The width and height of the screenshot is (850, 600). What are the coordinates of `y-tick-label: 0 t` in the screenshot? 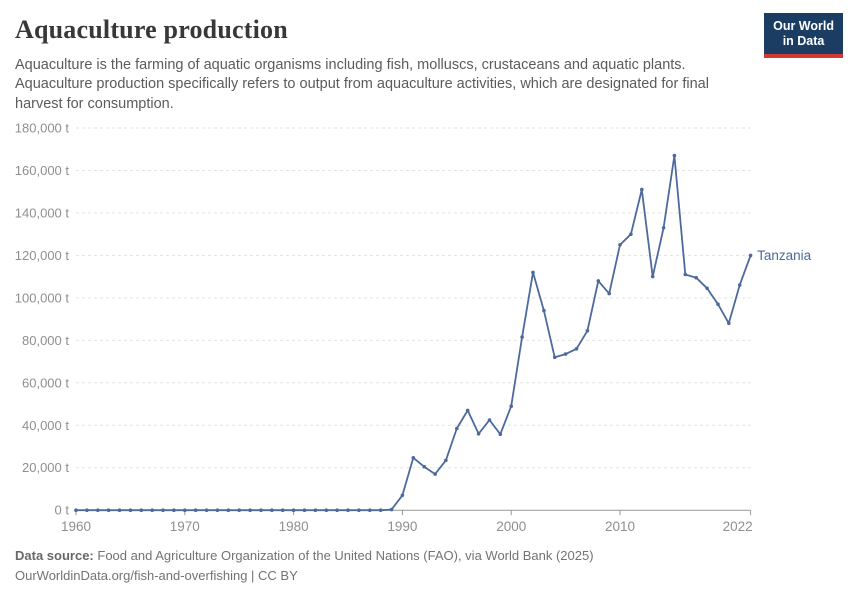 It's located at (62, 510).